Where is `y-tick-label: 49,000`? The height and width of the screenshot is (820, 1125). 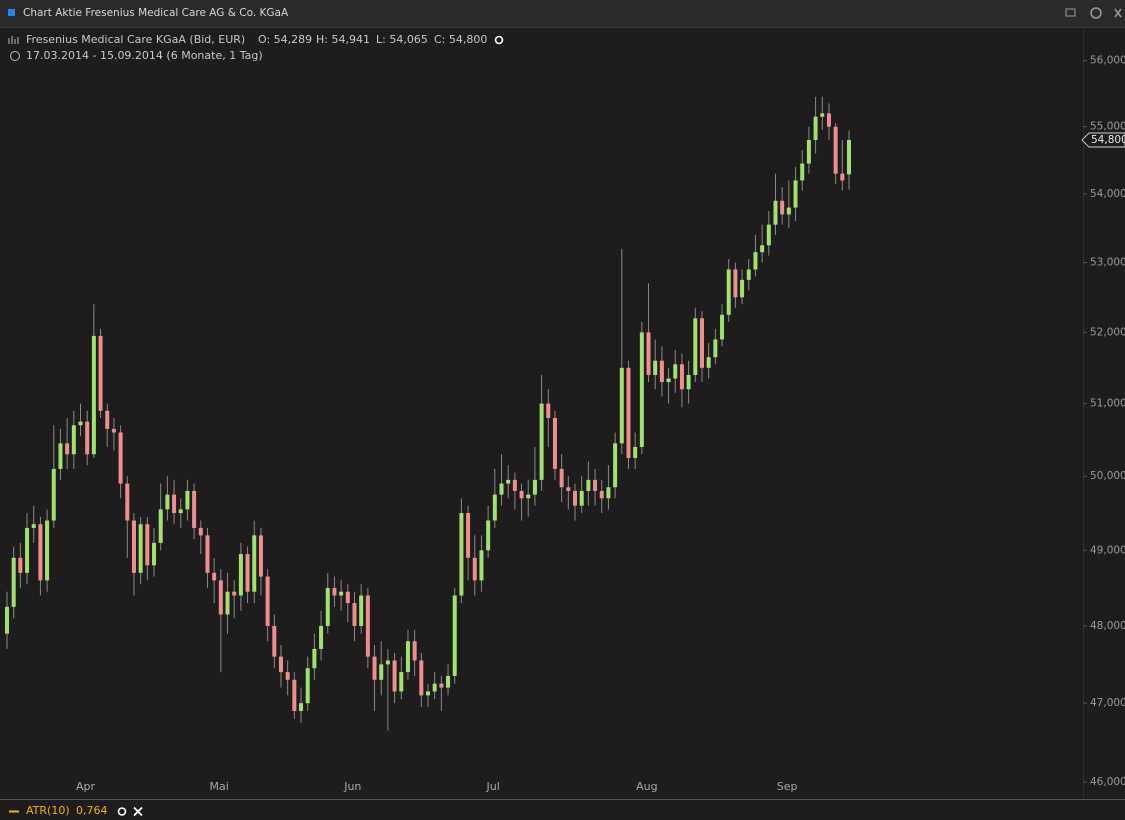
y-tick-label: 49,000 is located at coordinates (1107, 550).